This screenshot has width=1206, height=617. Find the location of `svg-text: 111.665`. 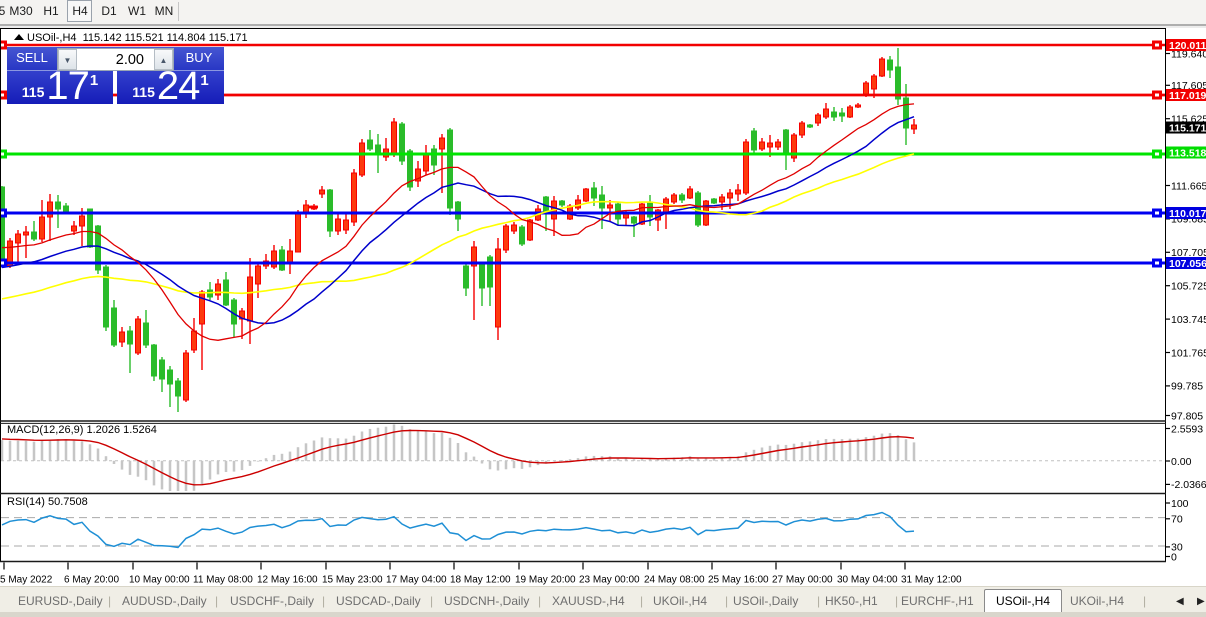

svg-text: 111.665 is located at coordinates (1188, 186).